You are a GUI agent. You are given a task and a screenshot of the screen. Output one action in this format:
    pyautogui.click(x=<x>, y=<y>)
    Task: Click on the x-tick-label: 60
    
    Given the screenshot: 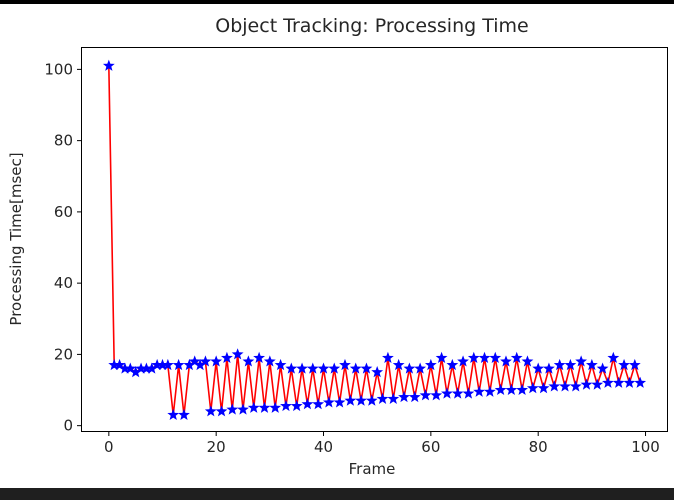 What is the action you would take?
    pyautogui.click(x=430, y=447)
    